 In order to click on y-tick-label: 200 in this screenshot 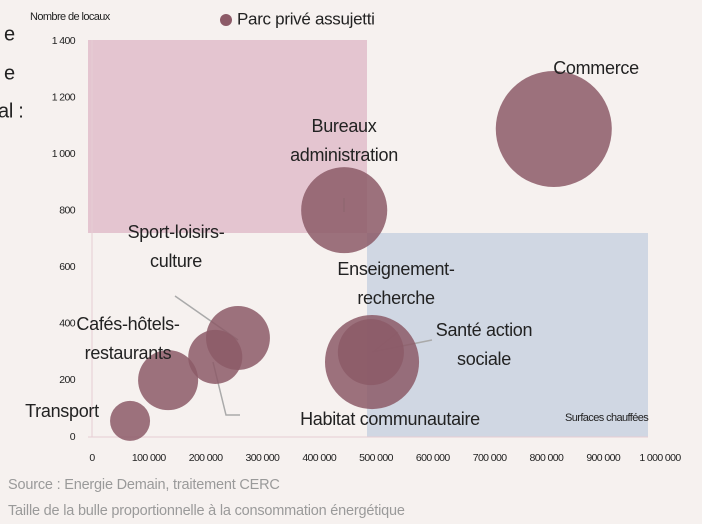, I will do `click(67, 380)`.